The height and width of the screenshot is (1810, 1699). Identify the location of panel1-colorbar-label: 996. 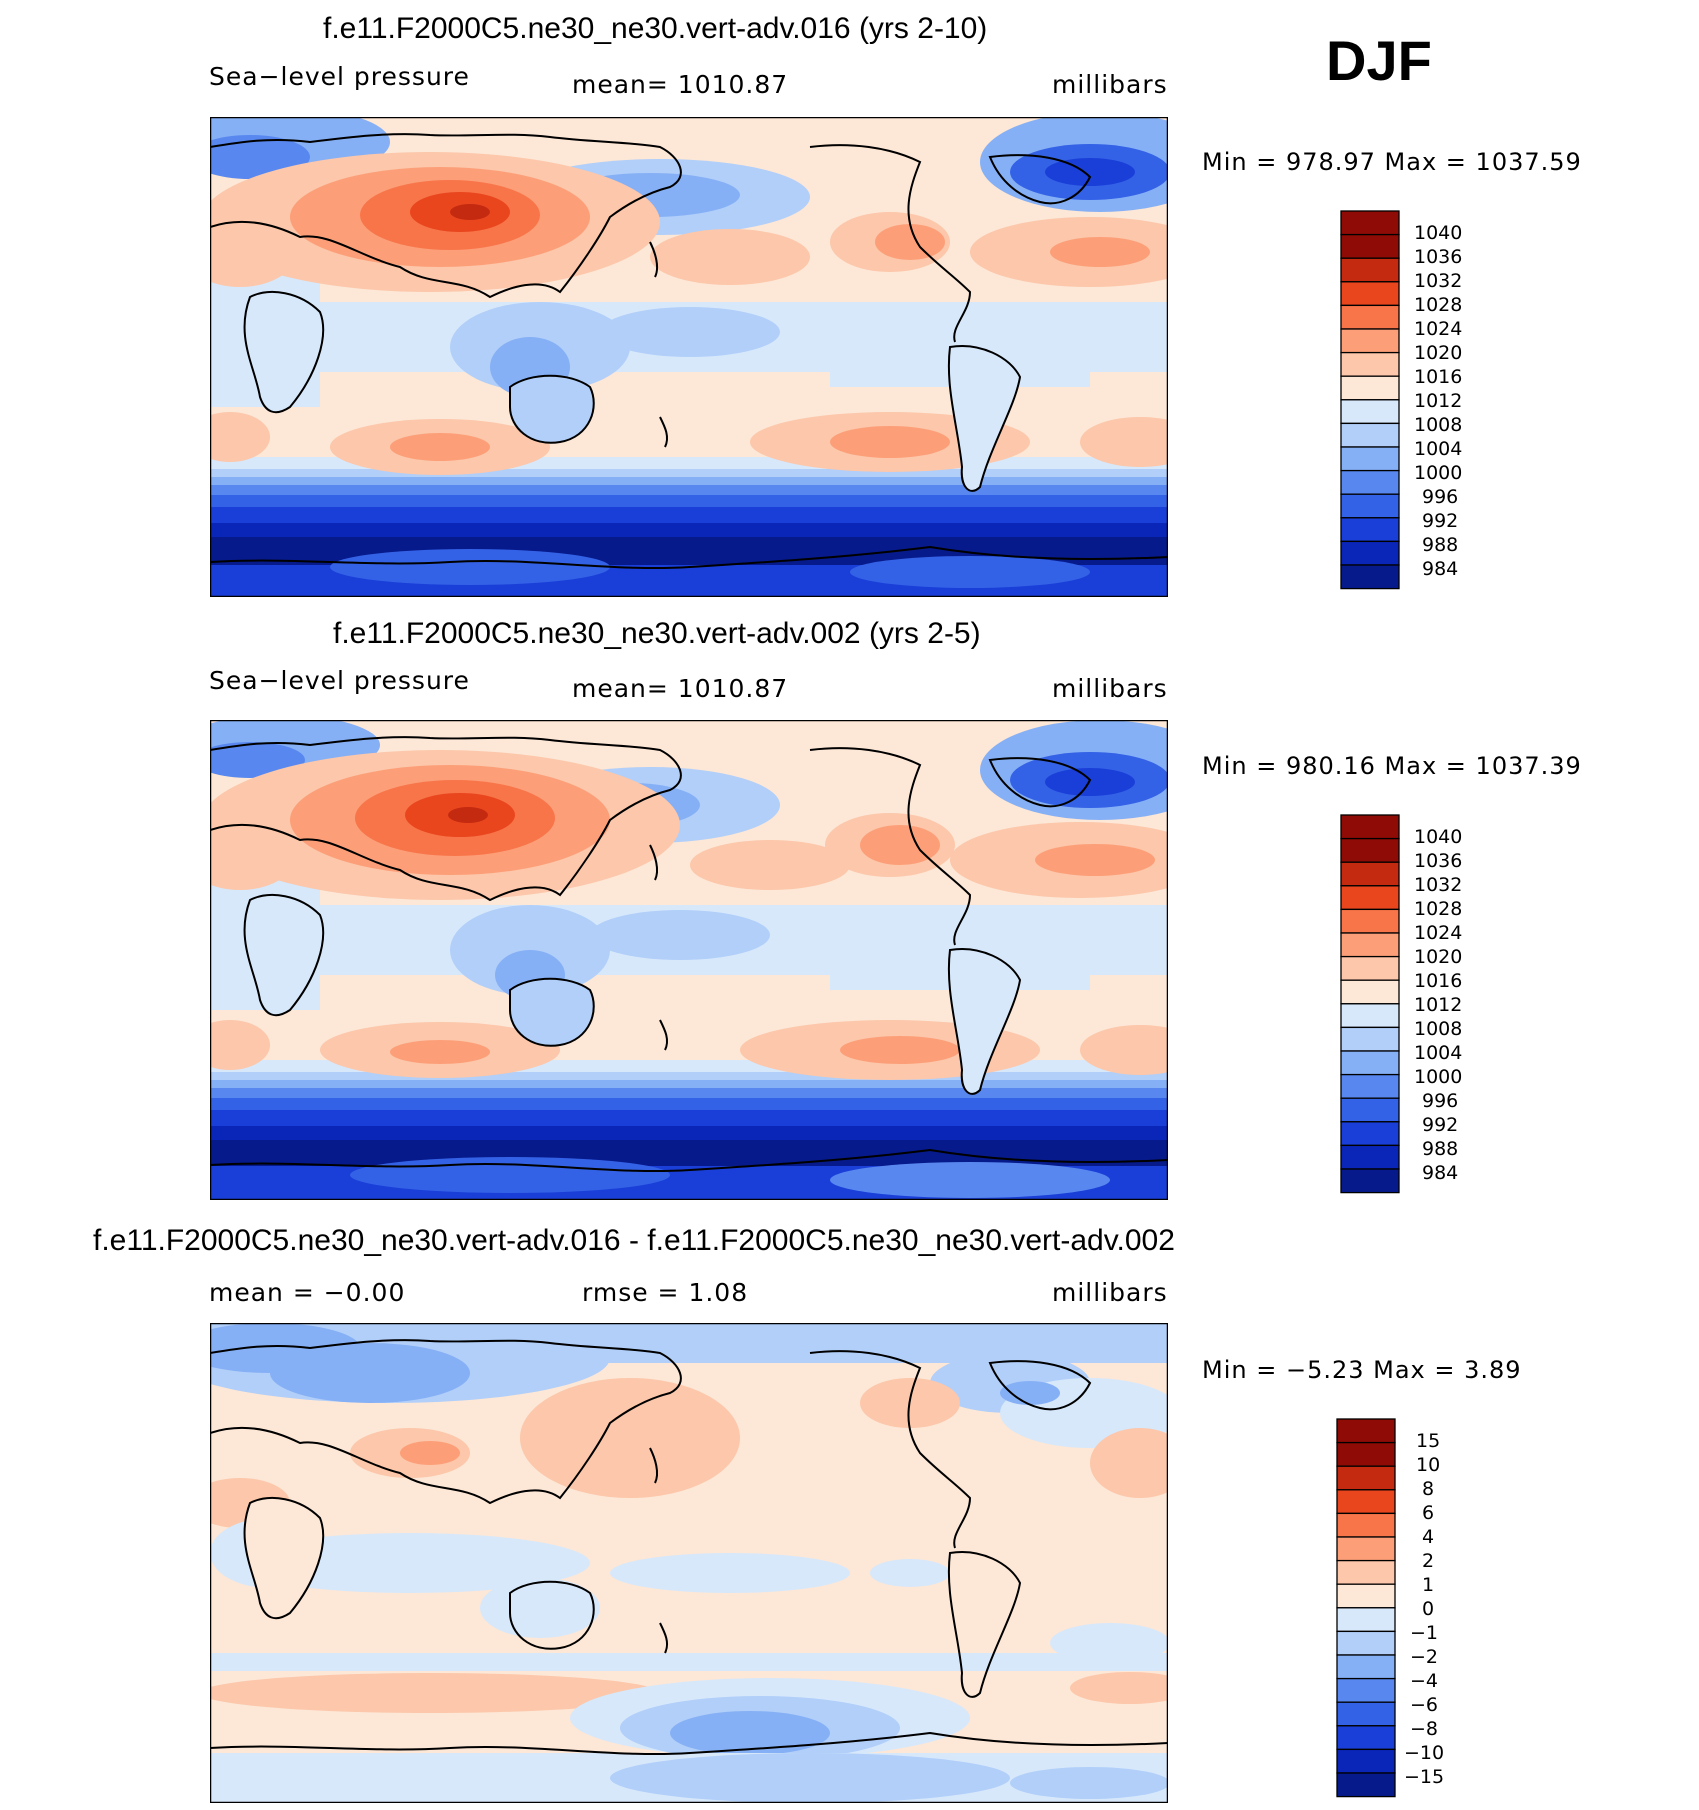
(1440, 497).